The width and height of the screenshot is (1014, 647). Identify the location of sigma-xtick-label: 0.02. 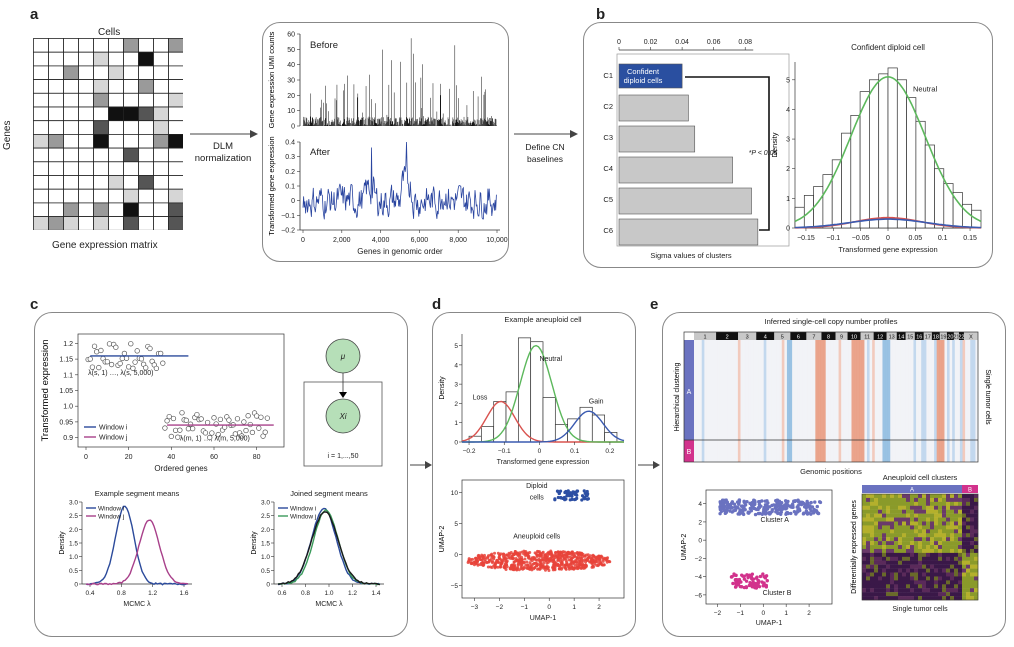
(651, 42).